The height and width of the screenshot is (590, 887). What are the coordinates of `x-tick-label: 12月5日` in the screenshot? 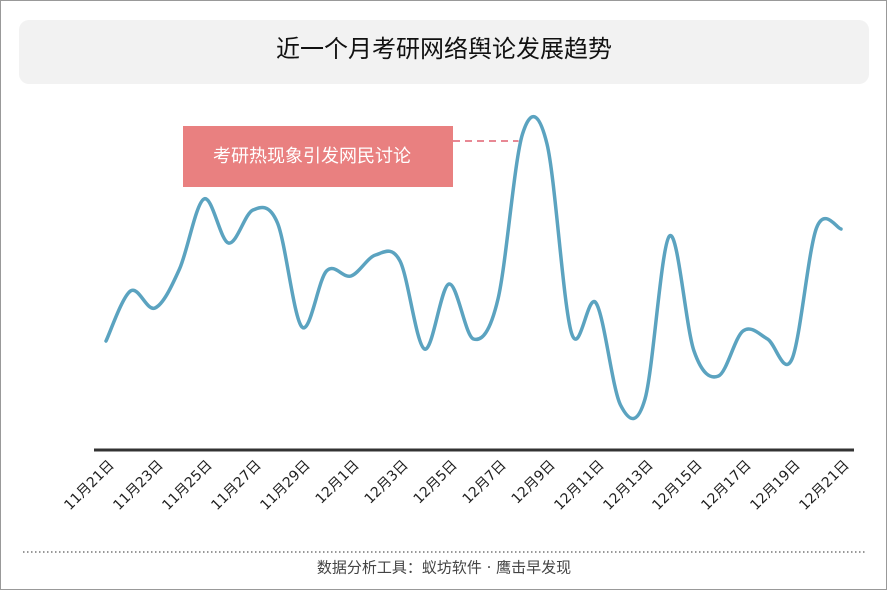 It's located at (436, 482).